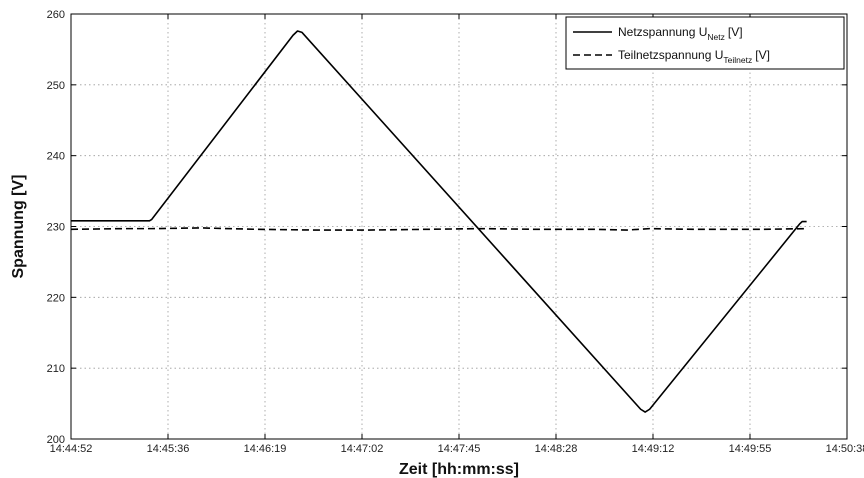 The width and height of the screenshot is (864, 478). What do you see at coordinates (680, 33) in the screenshot?
I see `legend-label-1: Netzspannung UNetz [V]` at bounding box center [680, 33].